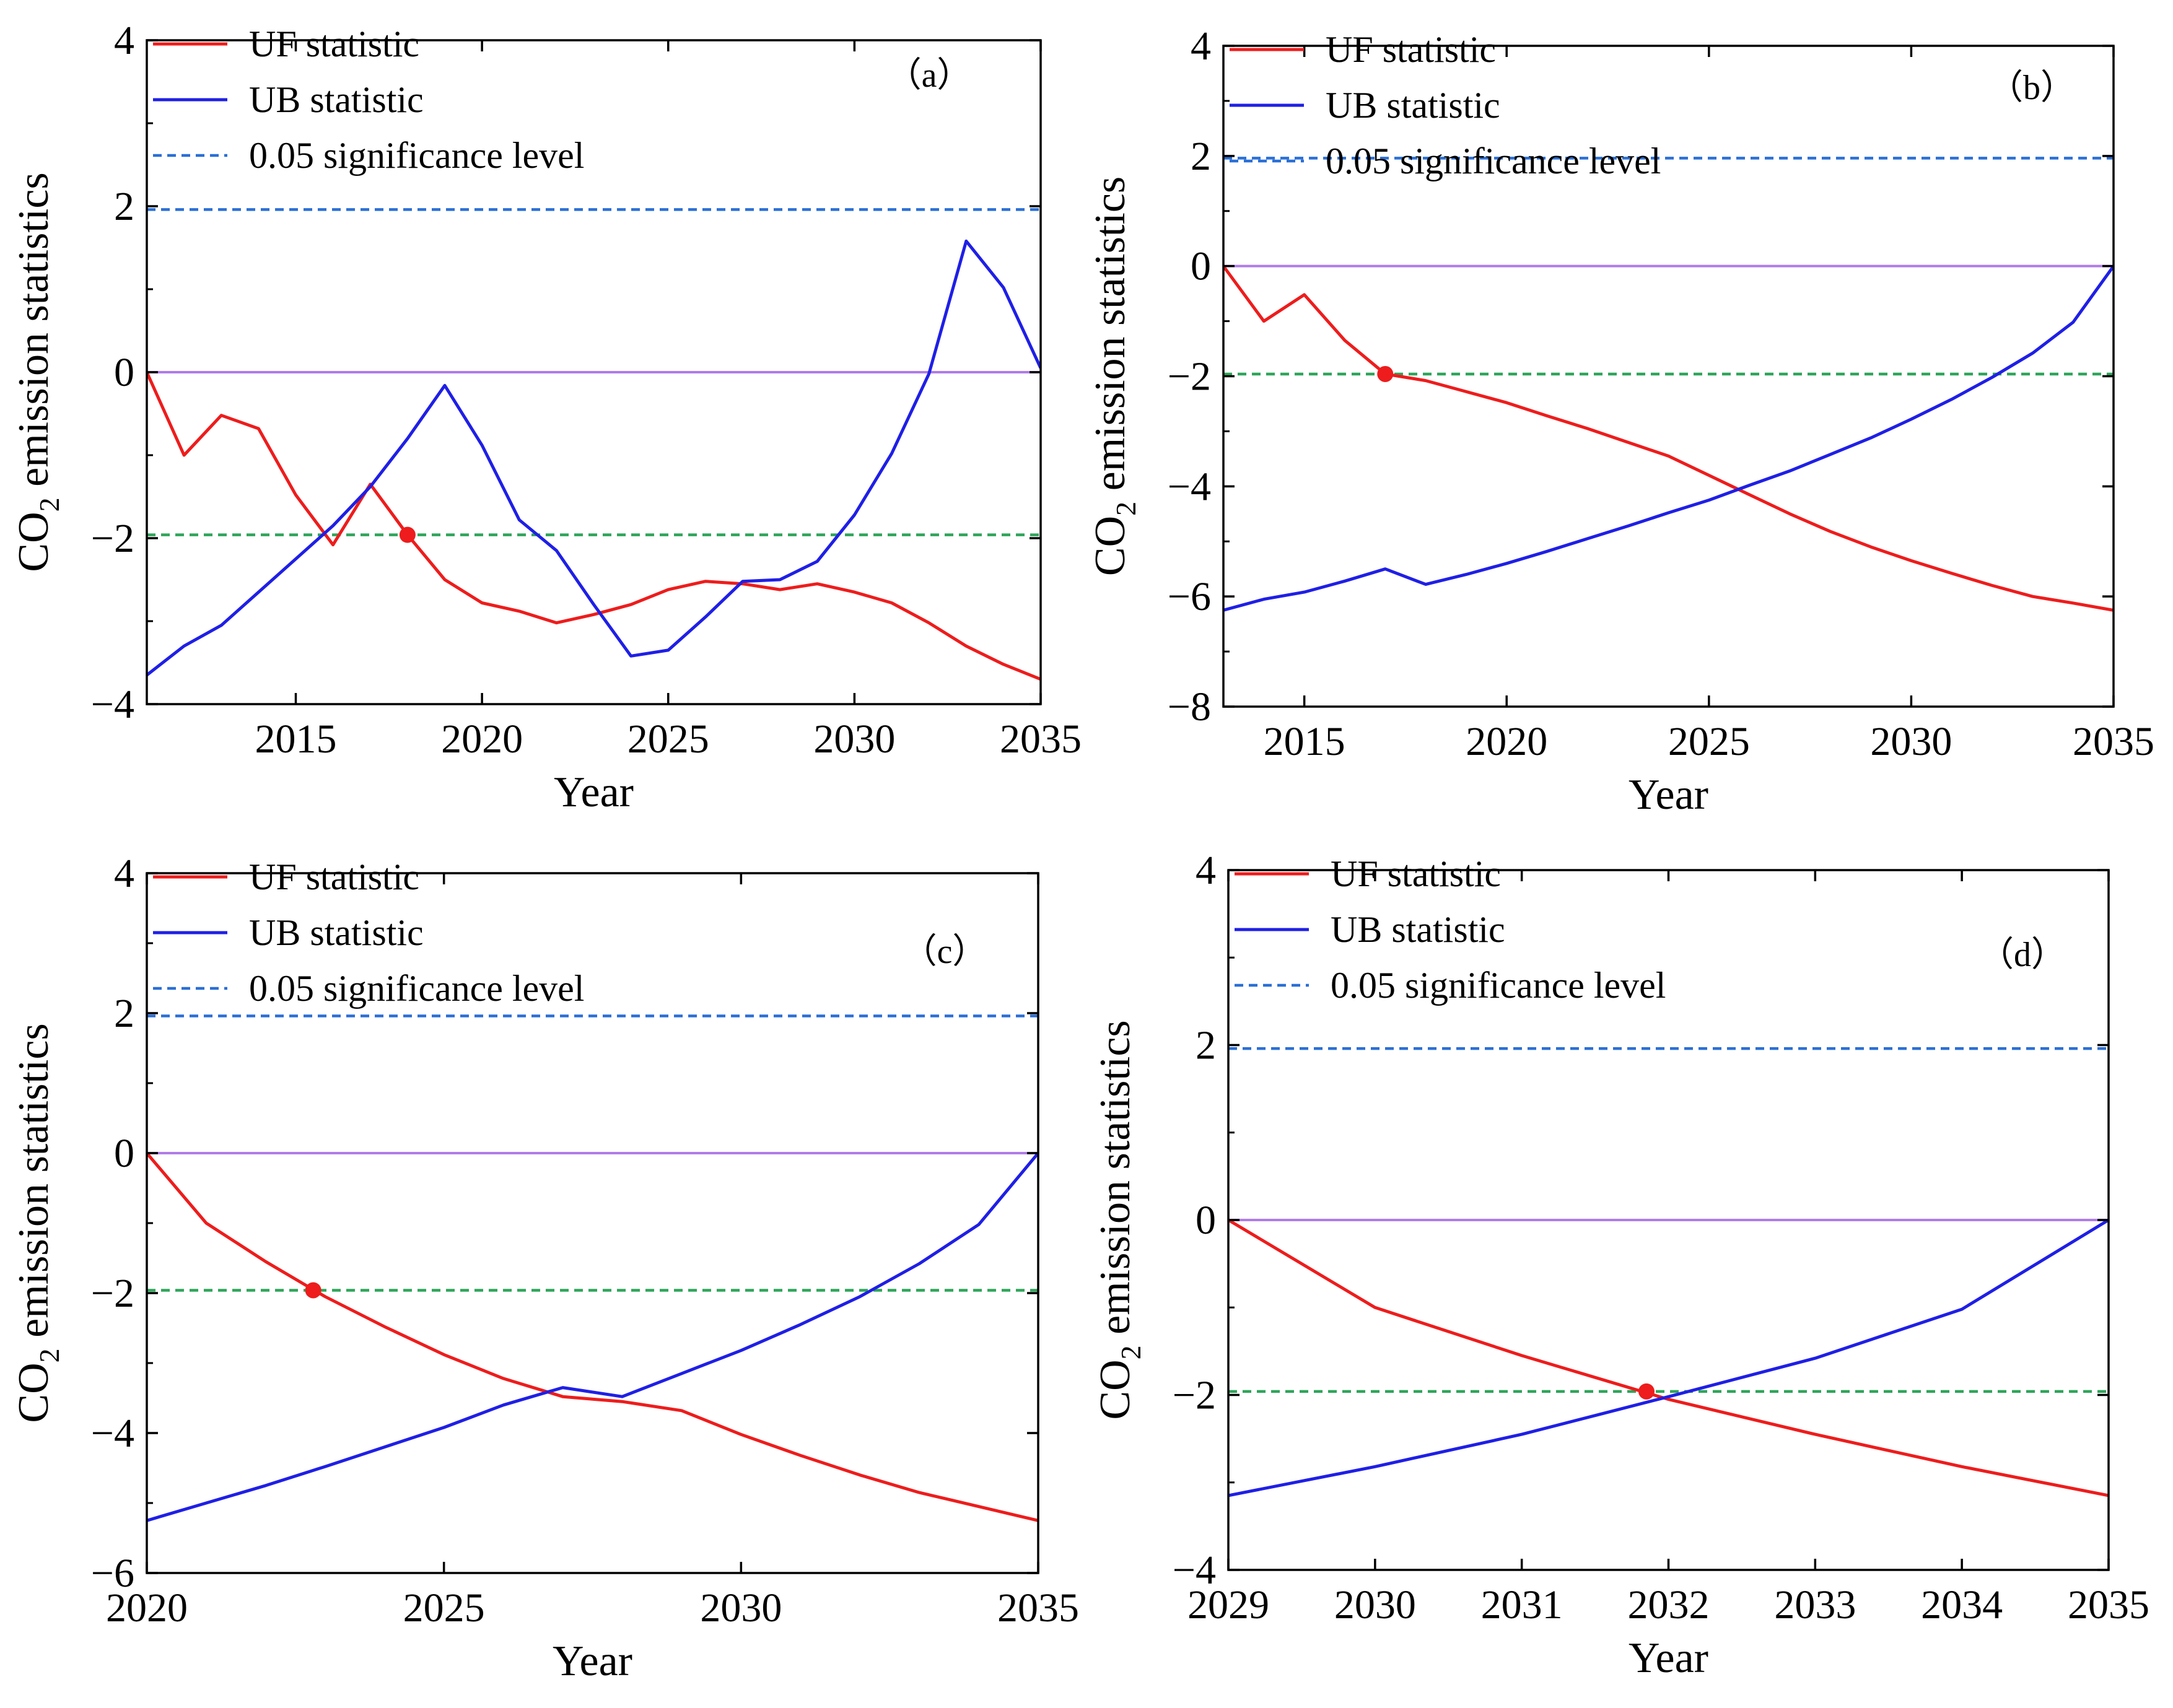 The width and height of the screenshot is (2173, 1708). I want to click on panel-label: （c）, so click(945, 952).